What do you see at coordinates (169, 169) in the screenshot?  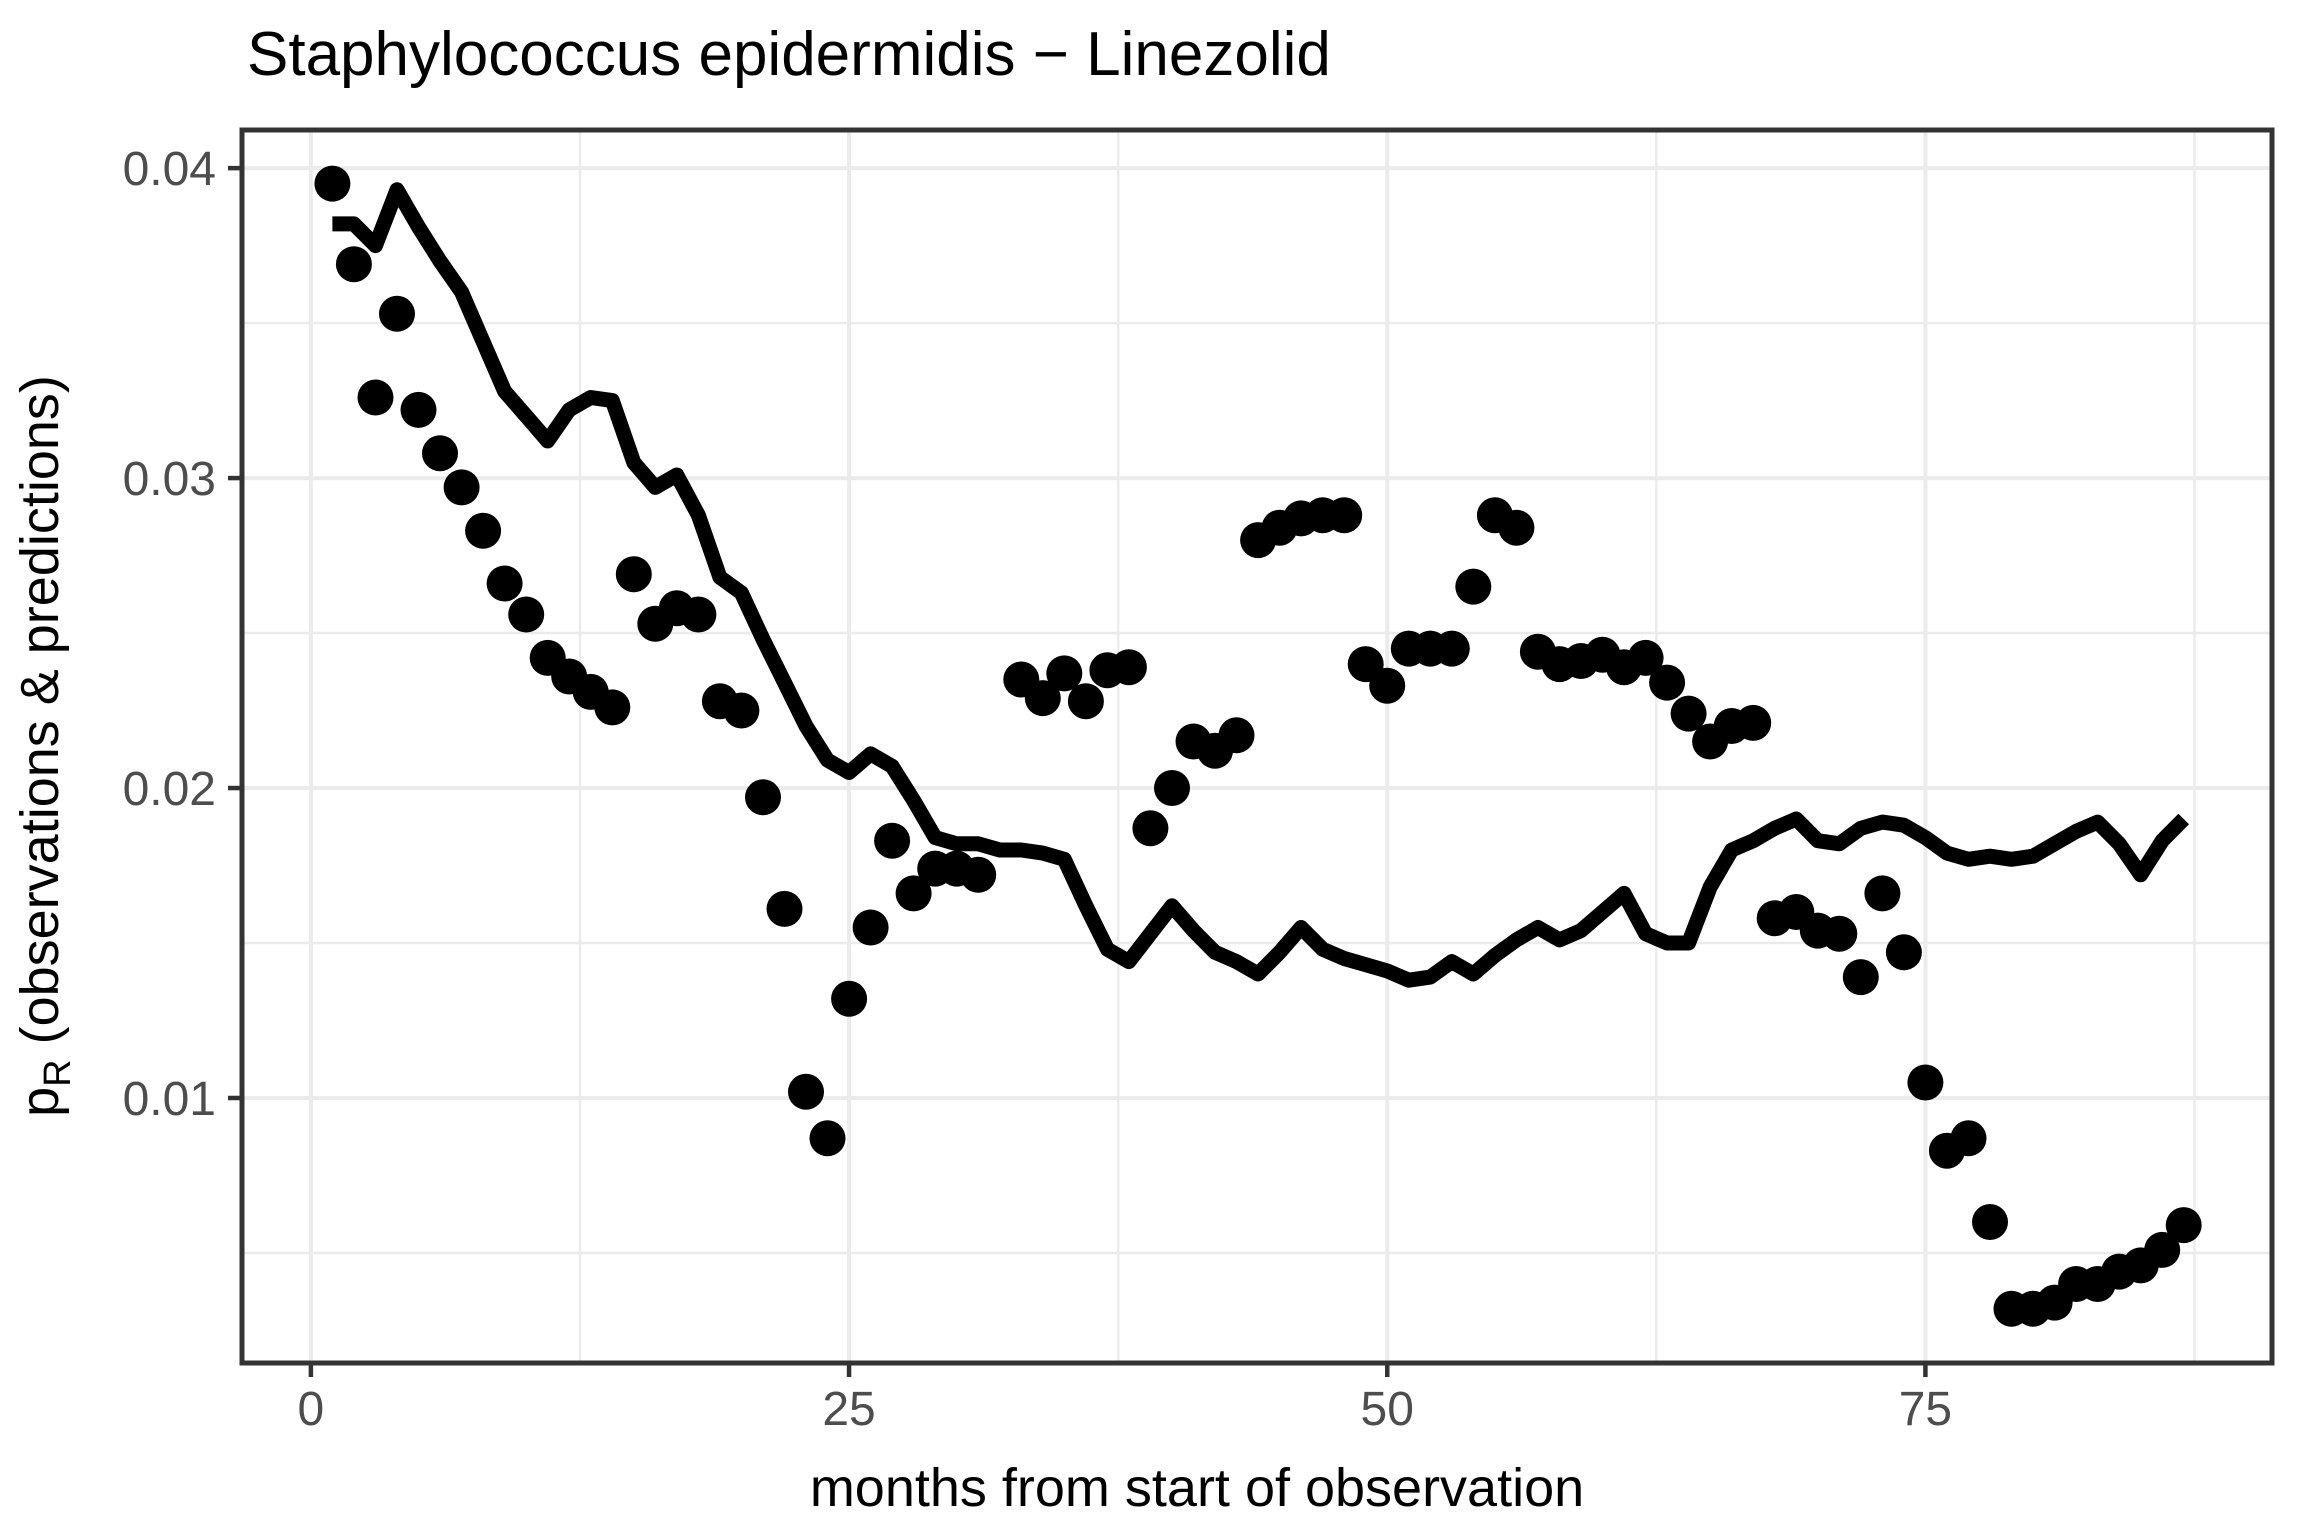 I see `y-tick-label: 0.04` at bounding box center [169, 169].